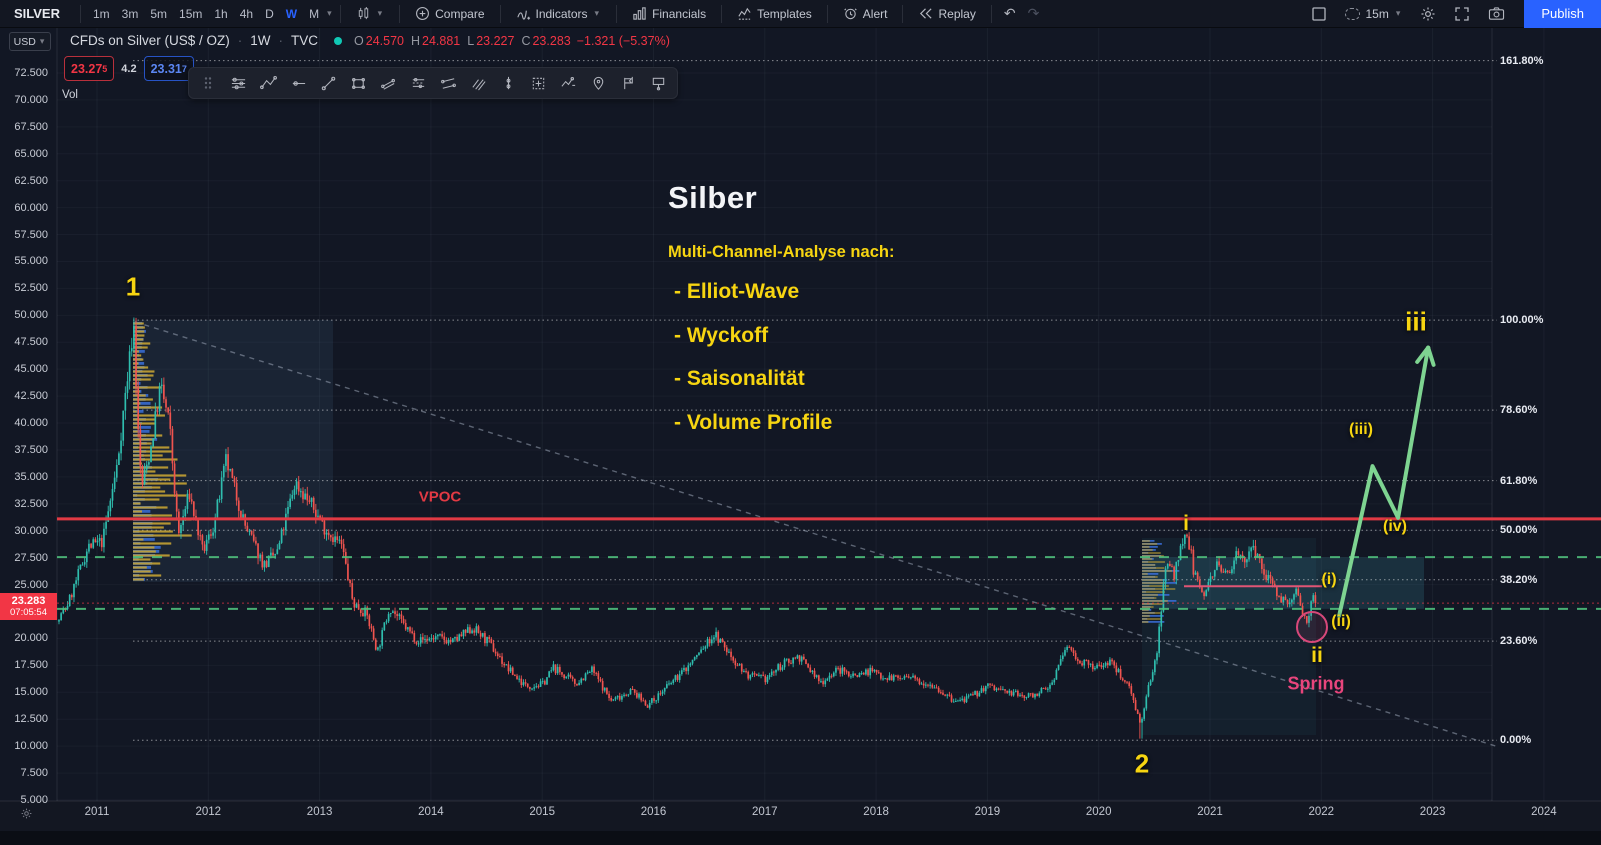 This screenshot has height=845, width=1601. I want to click on layout-button, so click(1319, 13).